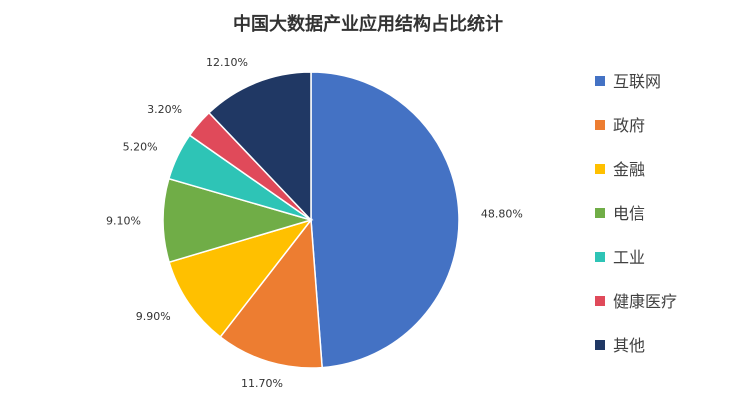  What do you see at coordinates (629, 257) in the screenshot?
I see `legend-label: 工业` at bounding box center [629, 257].